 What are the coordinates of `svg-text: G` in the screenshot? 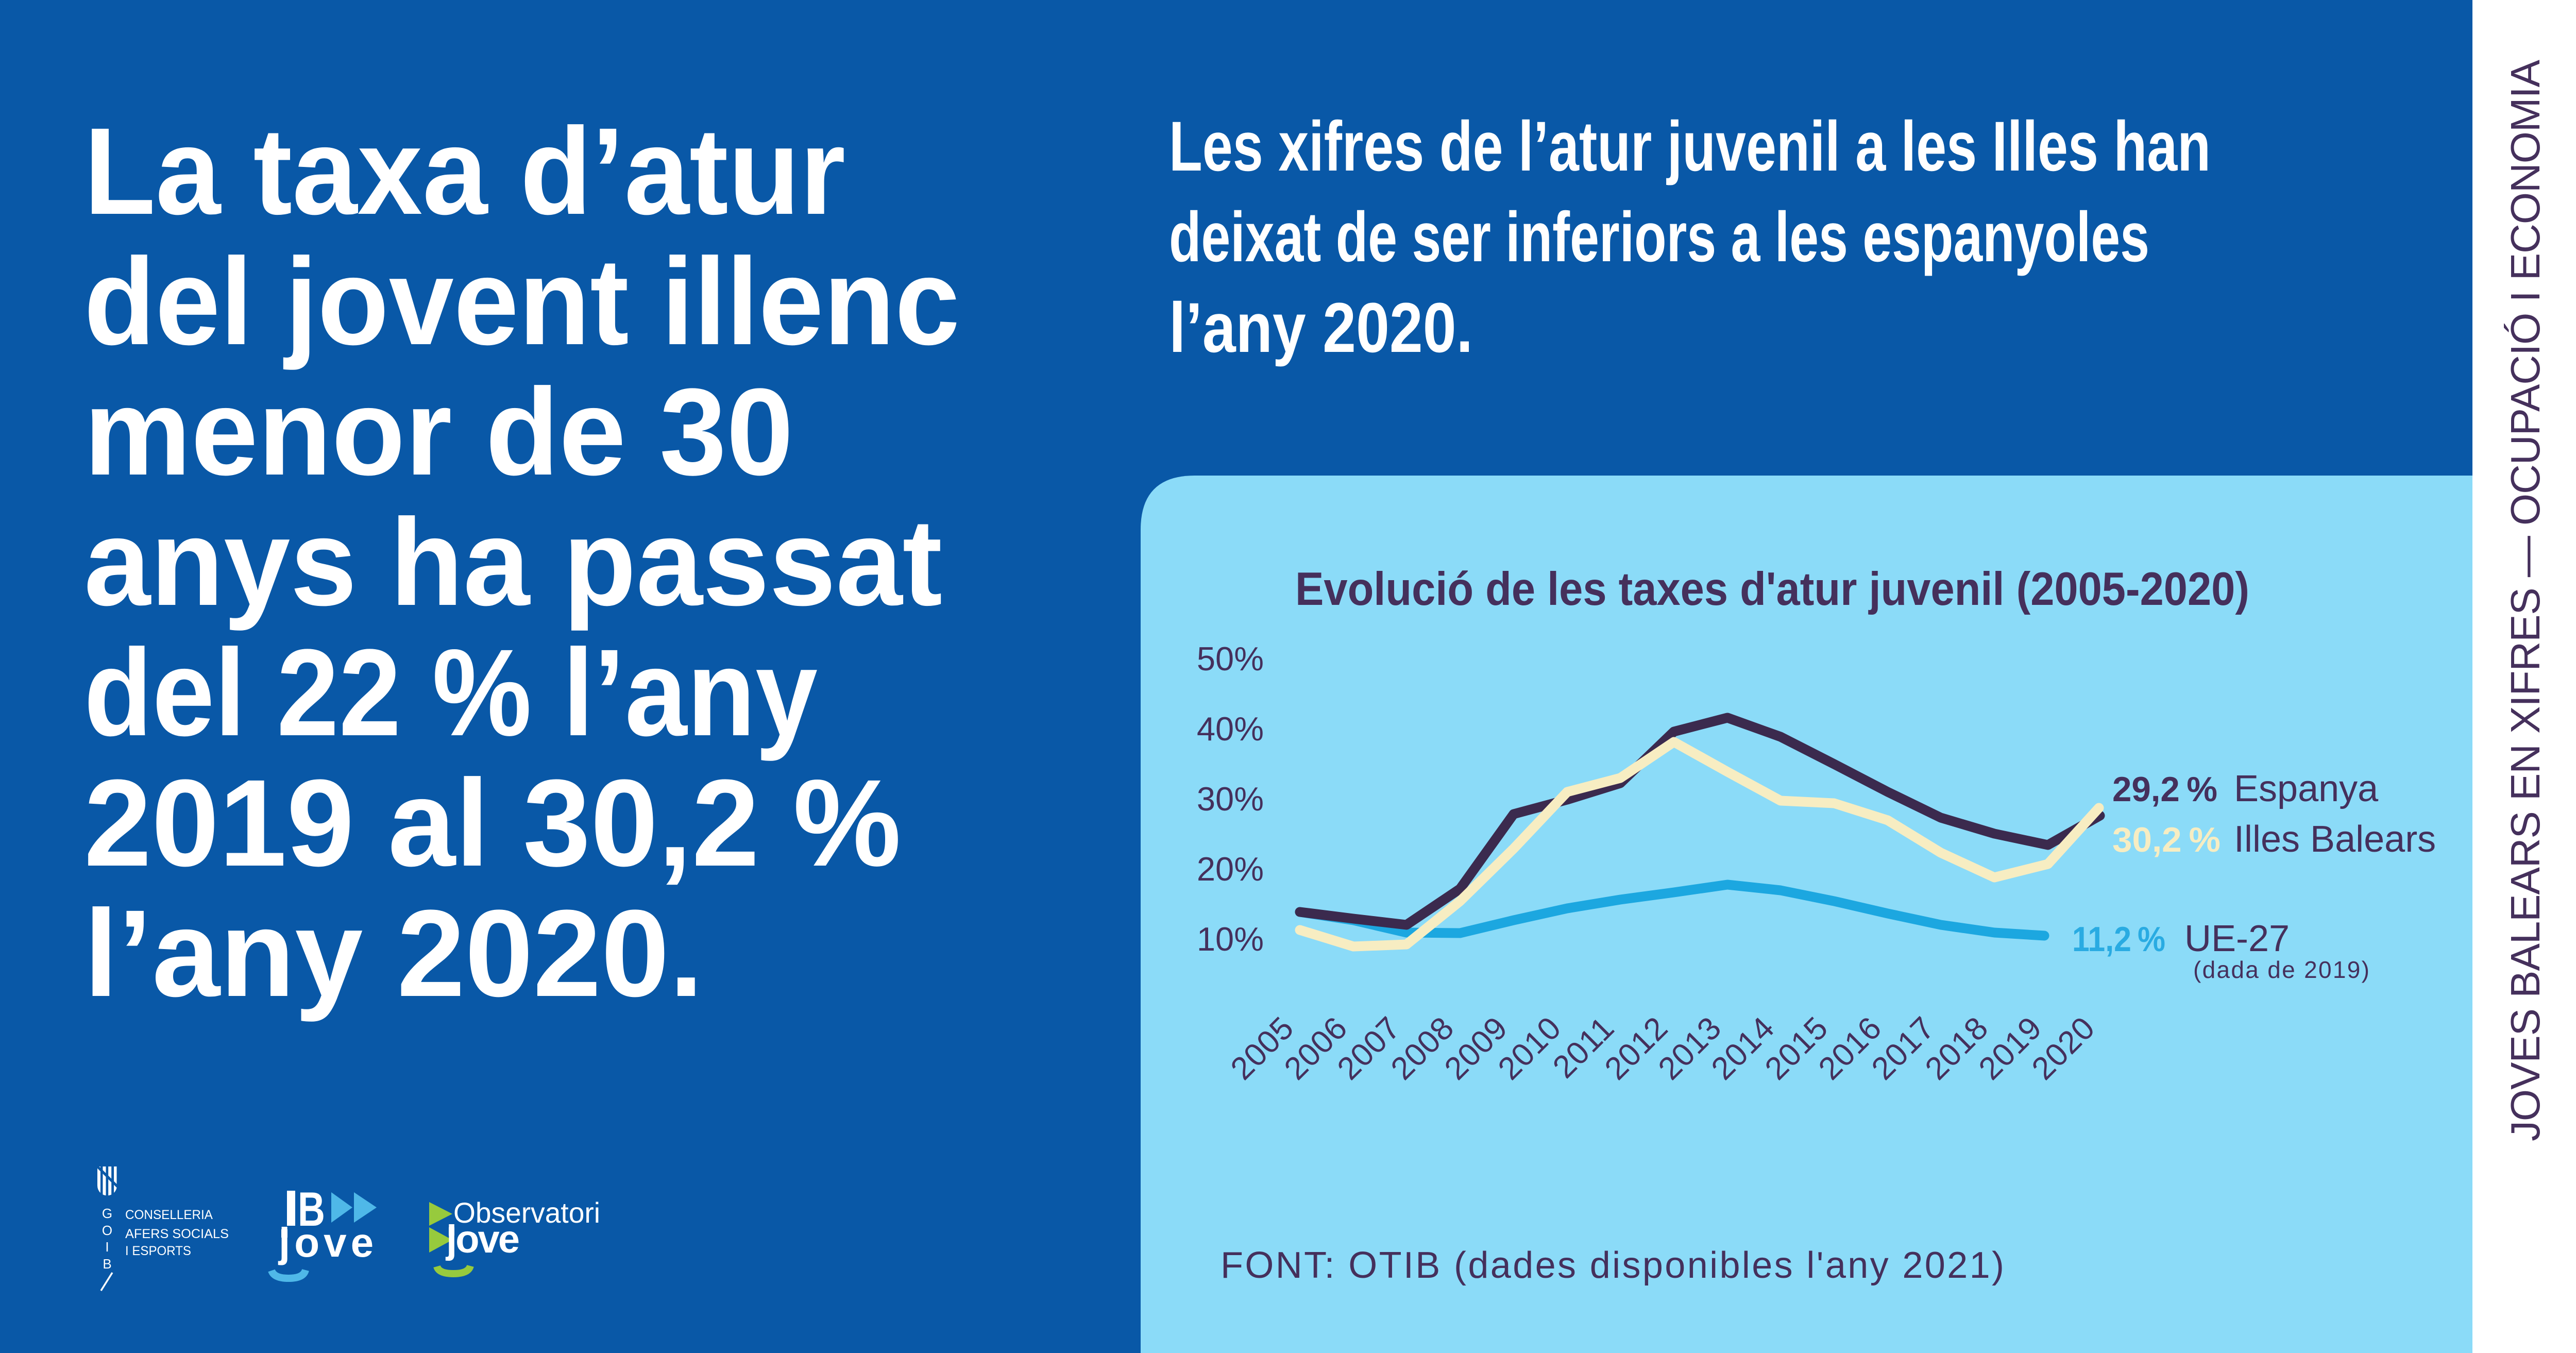 It's located at (107, 1213).